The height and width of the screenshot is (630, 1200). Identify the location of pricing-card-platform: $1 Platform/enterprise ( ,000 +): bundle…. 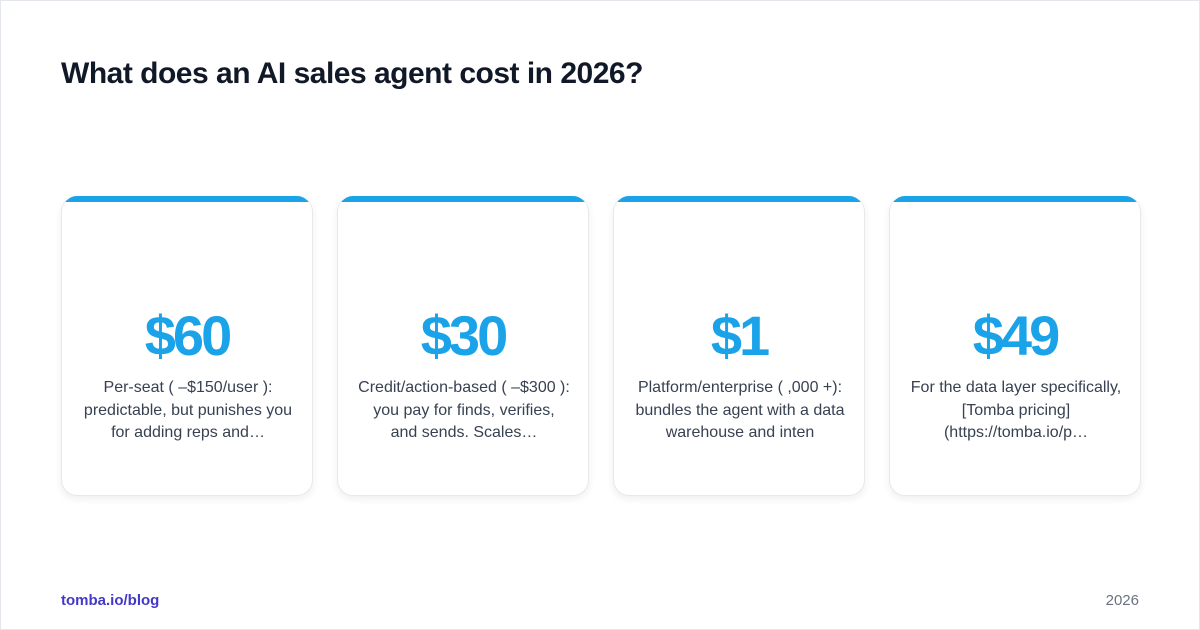
(739, 346).